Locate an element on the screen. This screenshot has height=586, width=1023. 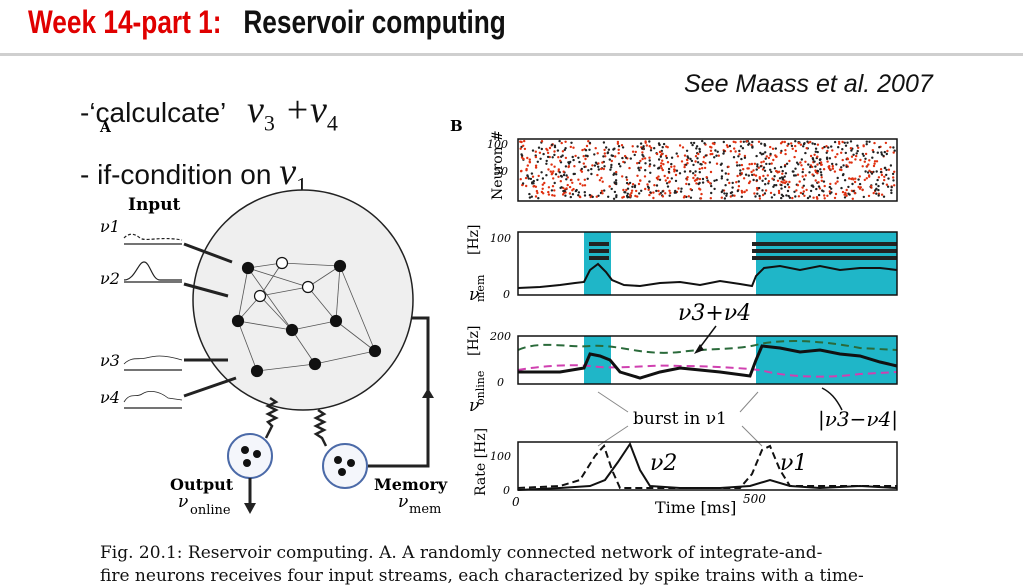
vmem-tick-0: 0 is located at coordinates (506, 294).